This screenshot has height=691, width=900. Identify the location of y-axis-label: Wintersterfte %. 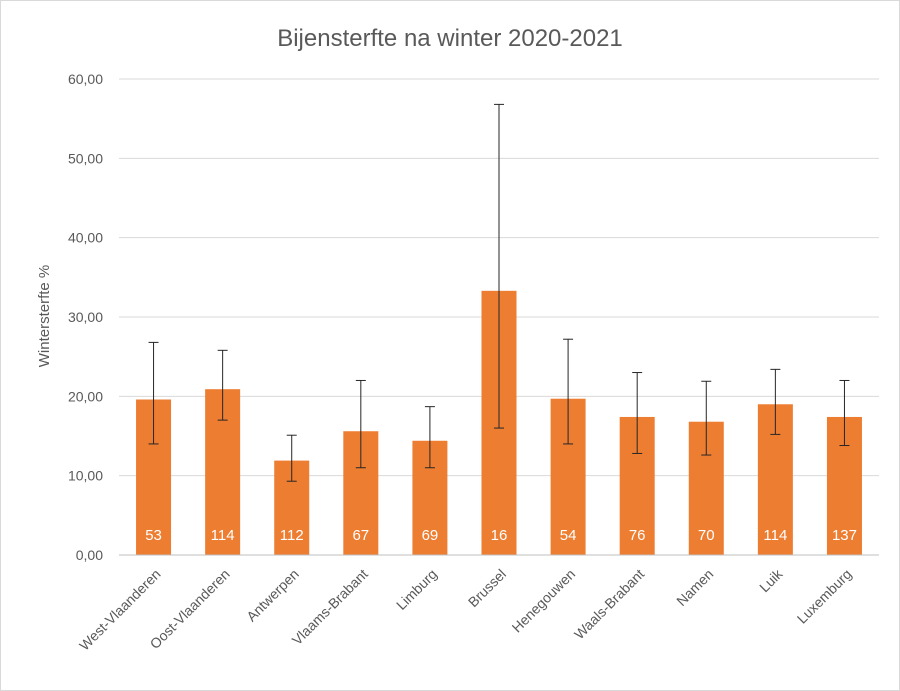
(44, 316).